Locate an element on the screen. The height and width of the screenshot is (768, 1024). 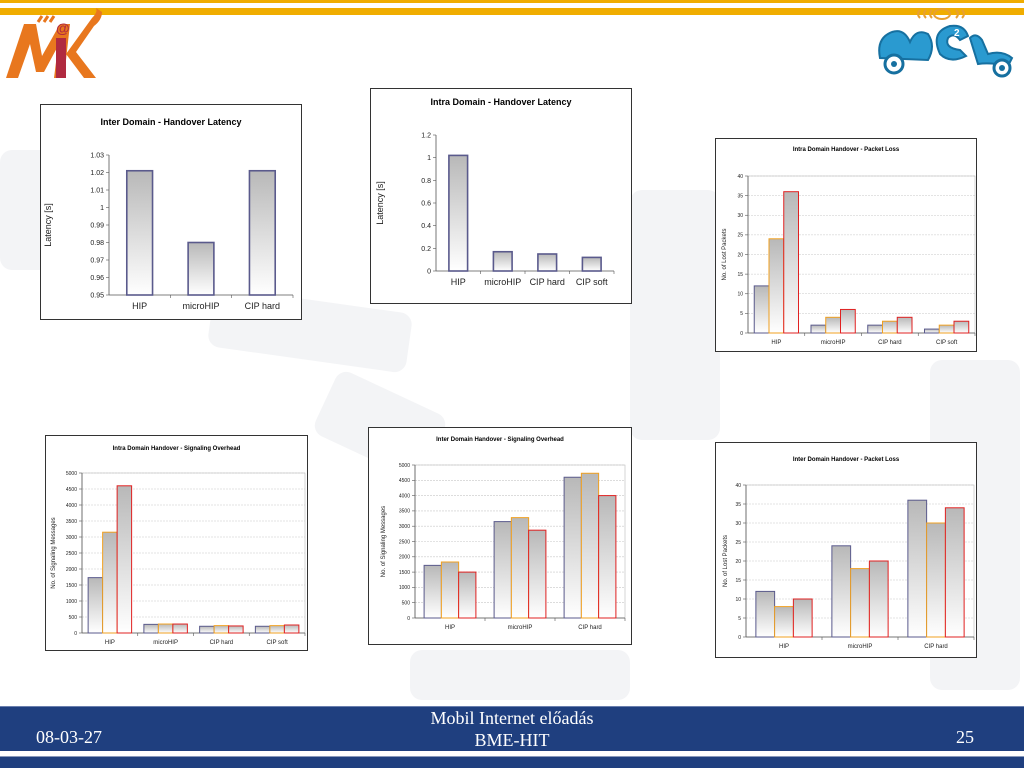
y-tick-label: 15 is located at coordinates (738, 581).